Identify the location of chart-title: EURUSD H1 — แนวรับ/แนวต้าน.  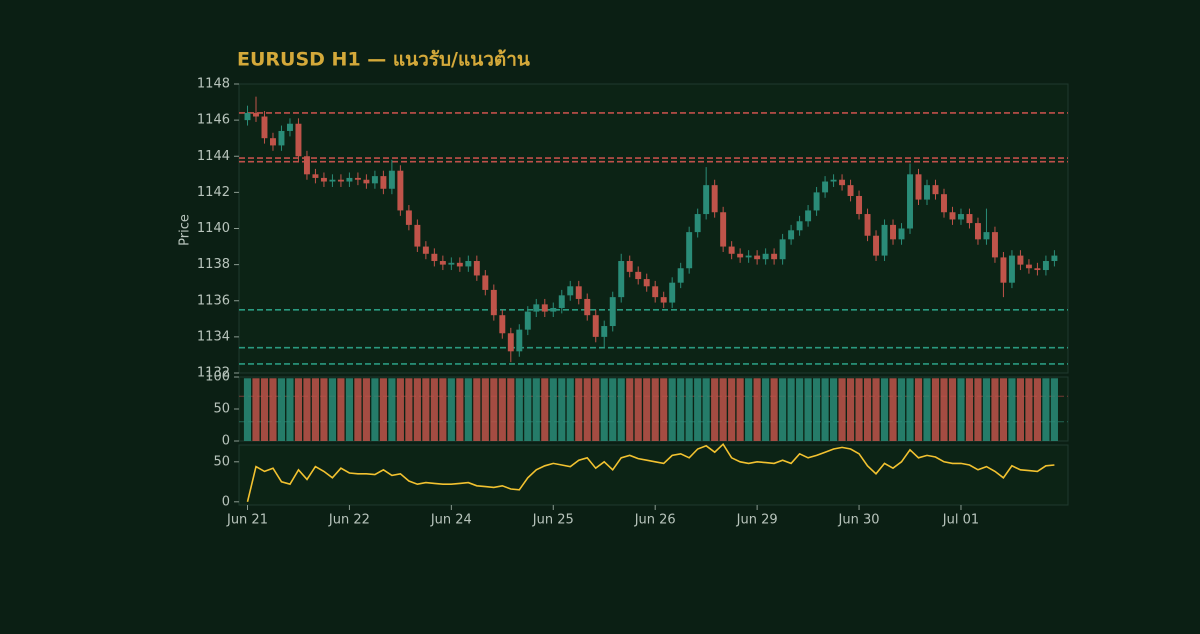
(383, 60).